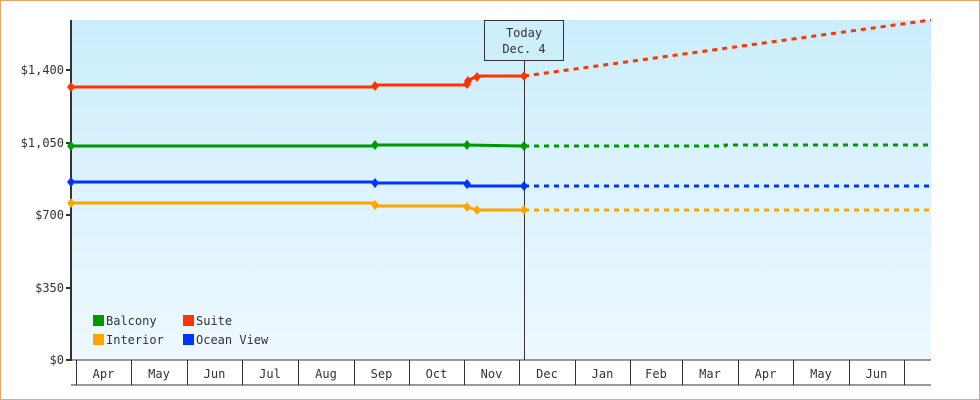  Describe the element at coordinates (710, 374) in the screenshot. I see `x-tick-label: Mar` at that location.